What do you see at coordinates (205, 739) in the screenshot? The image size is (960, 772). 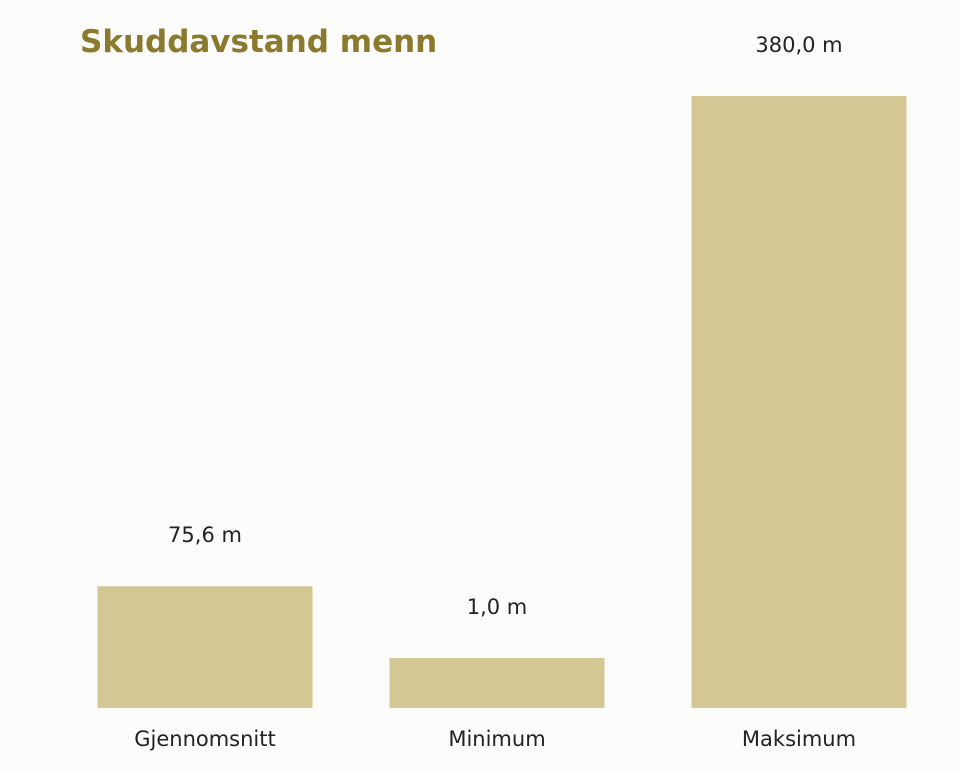 I see `category-label-gjennomsnitt: Gjennomsnitt` at bounding box center [205, 739].